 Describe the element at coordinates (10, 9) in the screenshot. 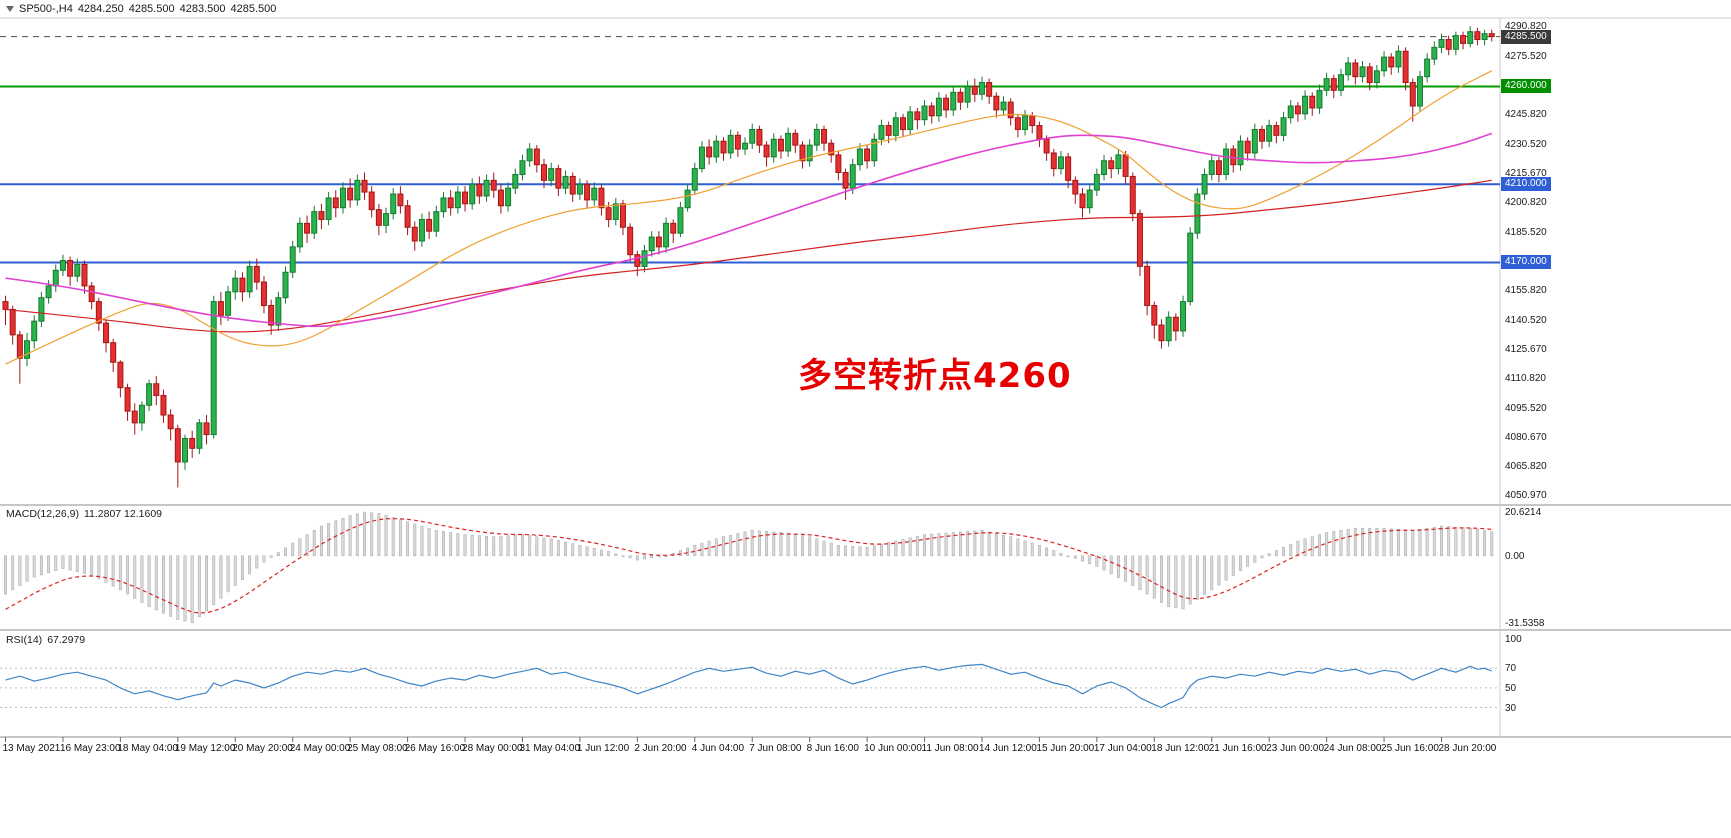

I see `chart-marker-icon` at that location.